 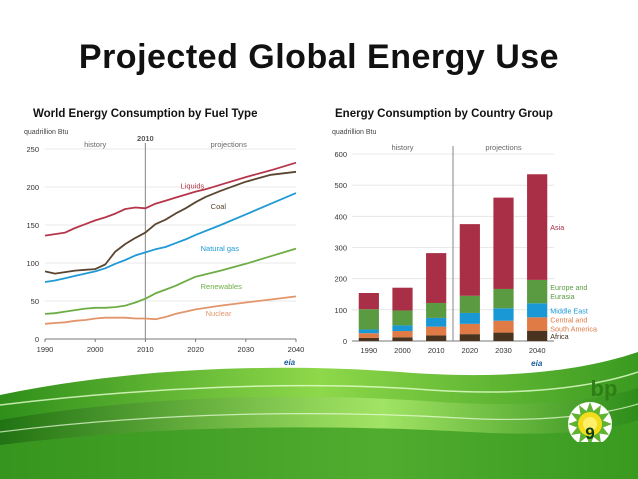 What do you see at coordinates (219, 206) in the screenshot?
I see `series-label: Coal` at bounding box center [219, 206].